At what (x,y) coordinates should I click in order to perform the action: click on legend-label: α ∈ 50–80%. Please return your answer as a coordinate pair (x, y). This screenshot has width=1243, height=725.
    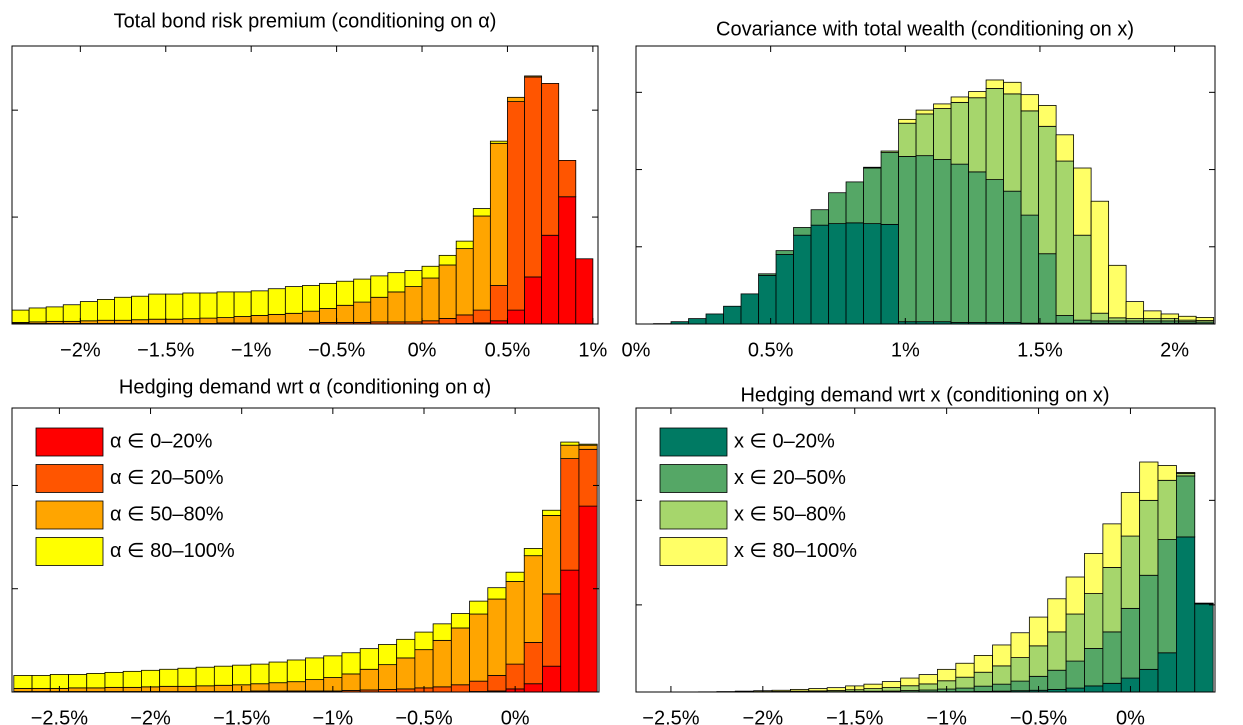
    Looking at the image, I should click on (167, 514).